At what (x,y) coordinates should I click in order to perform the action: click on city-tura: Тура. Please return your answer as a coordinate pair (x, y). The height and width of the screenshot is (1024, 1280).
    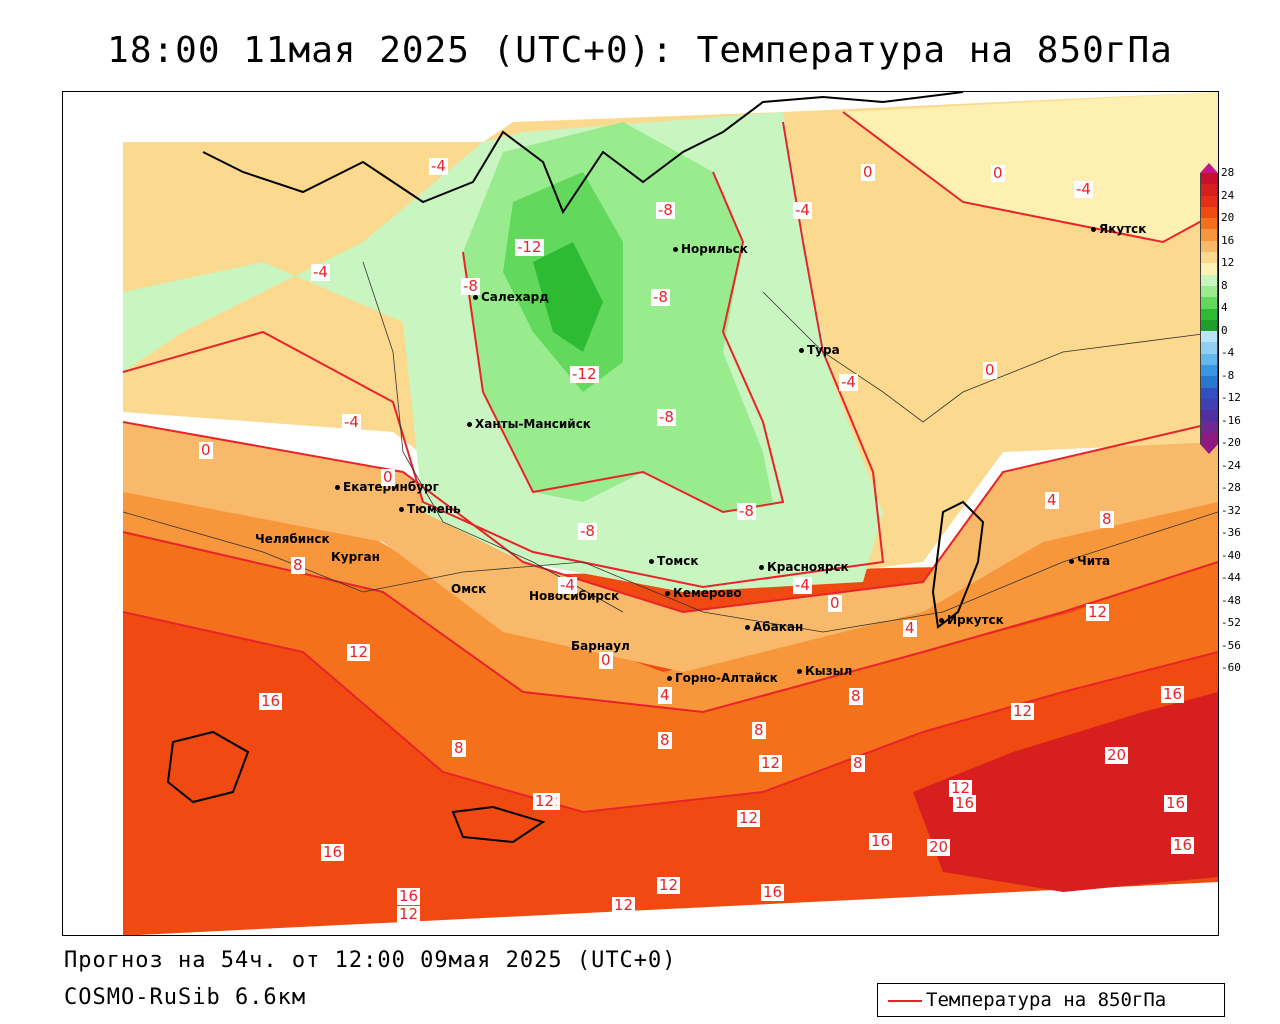
    Looking at the image, I should click on (819, 350).